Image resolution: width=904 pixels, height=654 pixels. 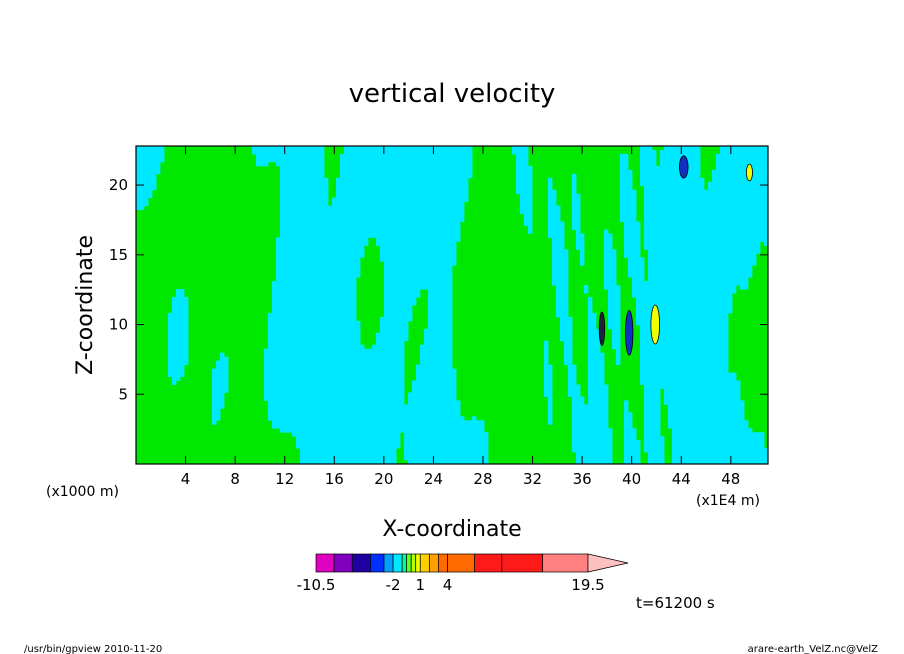 What do you see at coordinates (631, 479) in the screenshot?
I see `x-tick-label: 40` at bounding box center [631, 479].